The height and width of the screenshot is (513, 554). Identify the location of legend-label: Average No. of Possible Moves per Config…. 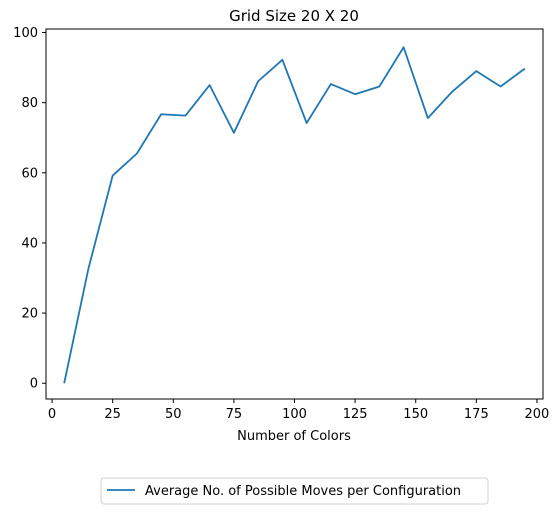
(303, 491).